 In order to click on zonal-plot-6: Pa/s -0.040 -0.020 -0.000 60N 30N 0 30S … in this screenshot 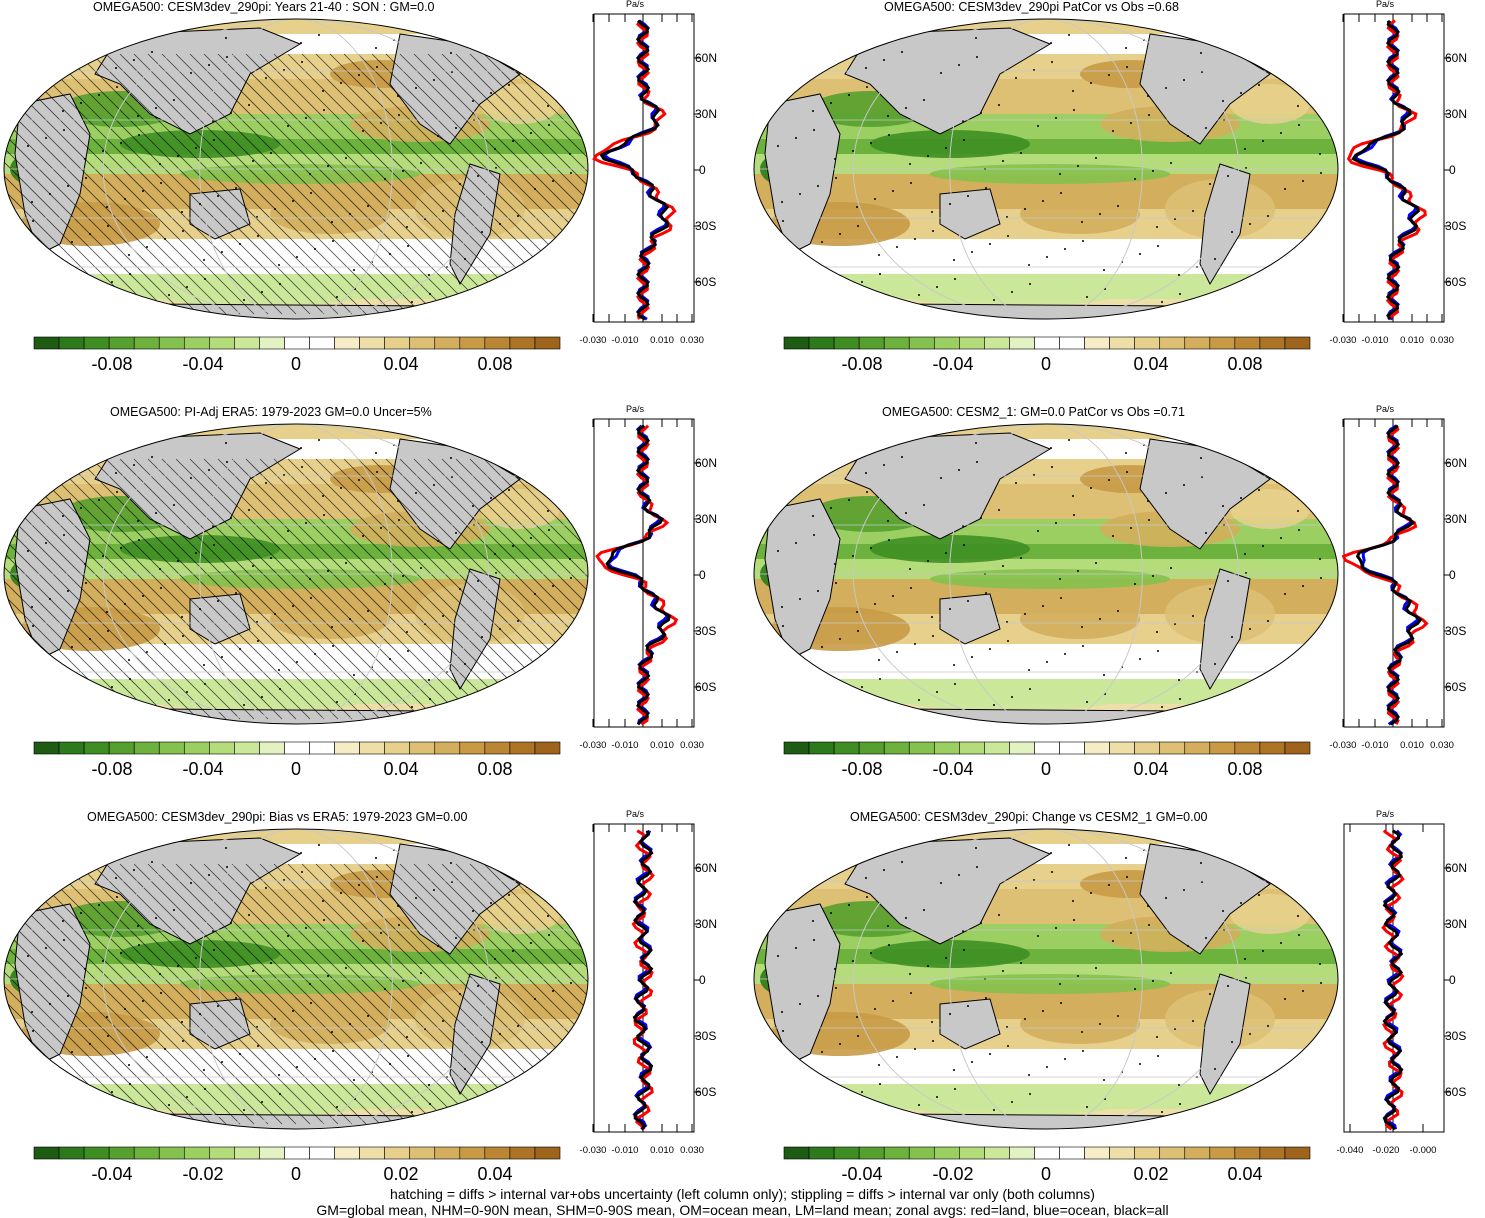, I will do `click(1402, 983)`.